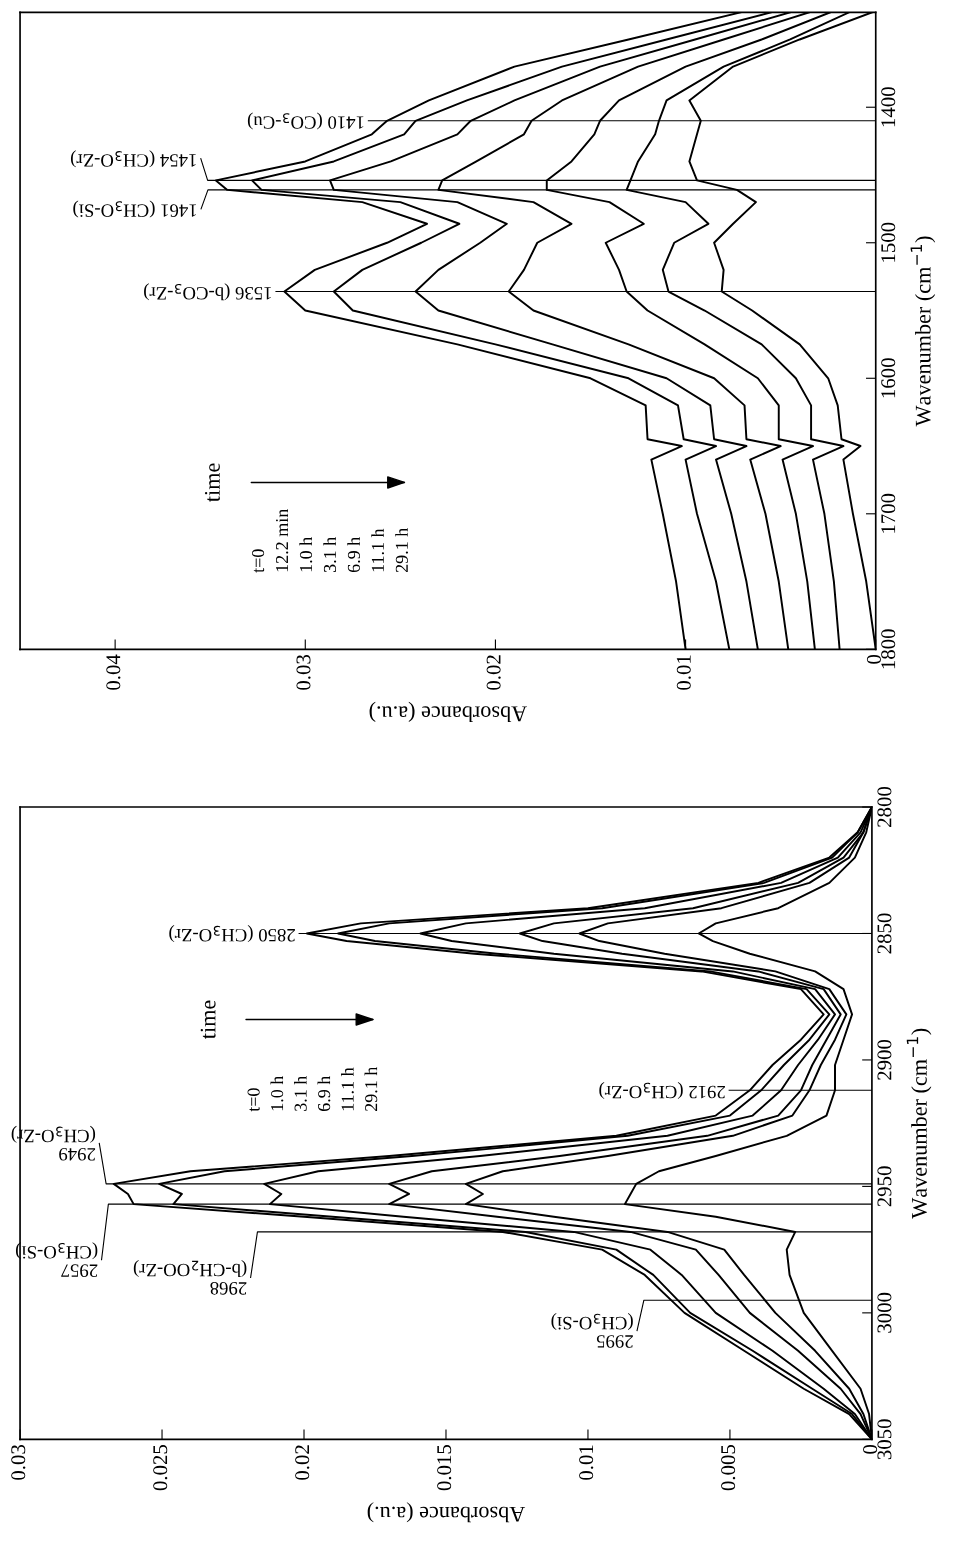 The image size is (955, 1546). Describe the element at coordinates (305, 121) in the screenshot. I see `ref-line-label: 1410 (CO$_{3}$-Cu)` at that location.